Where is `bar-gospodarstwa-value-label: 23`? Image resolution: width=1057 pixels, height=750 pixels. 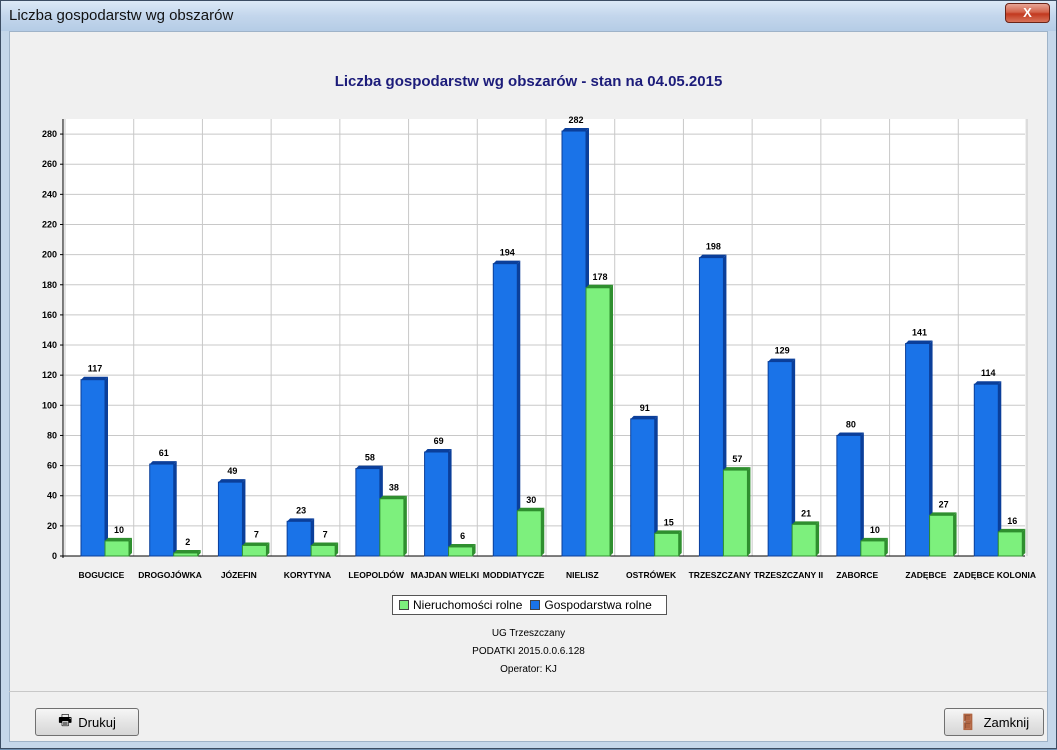
bar-gospodarstwa-value-label: 23 is located at coordinates (301, 510).